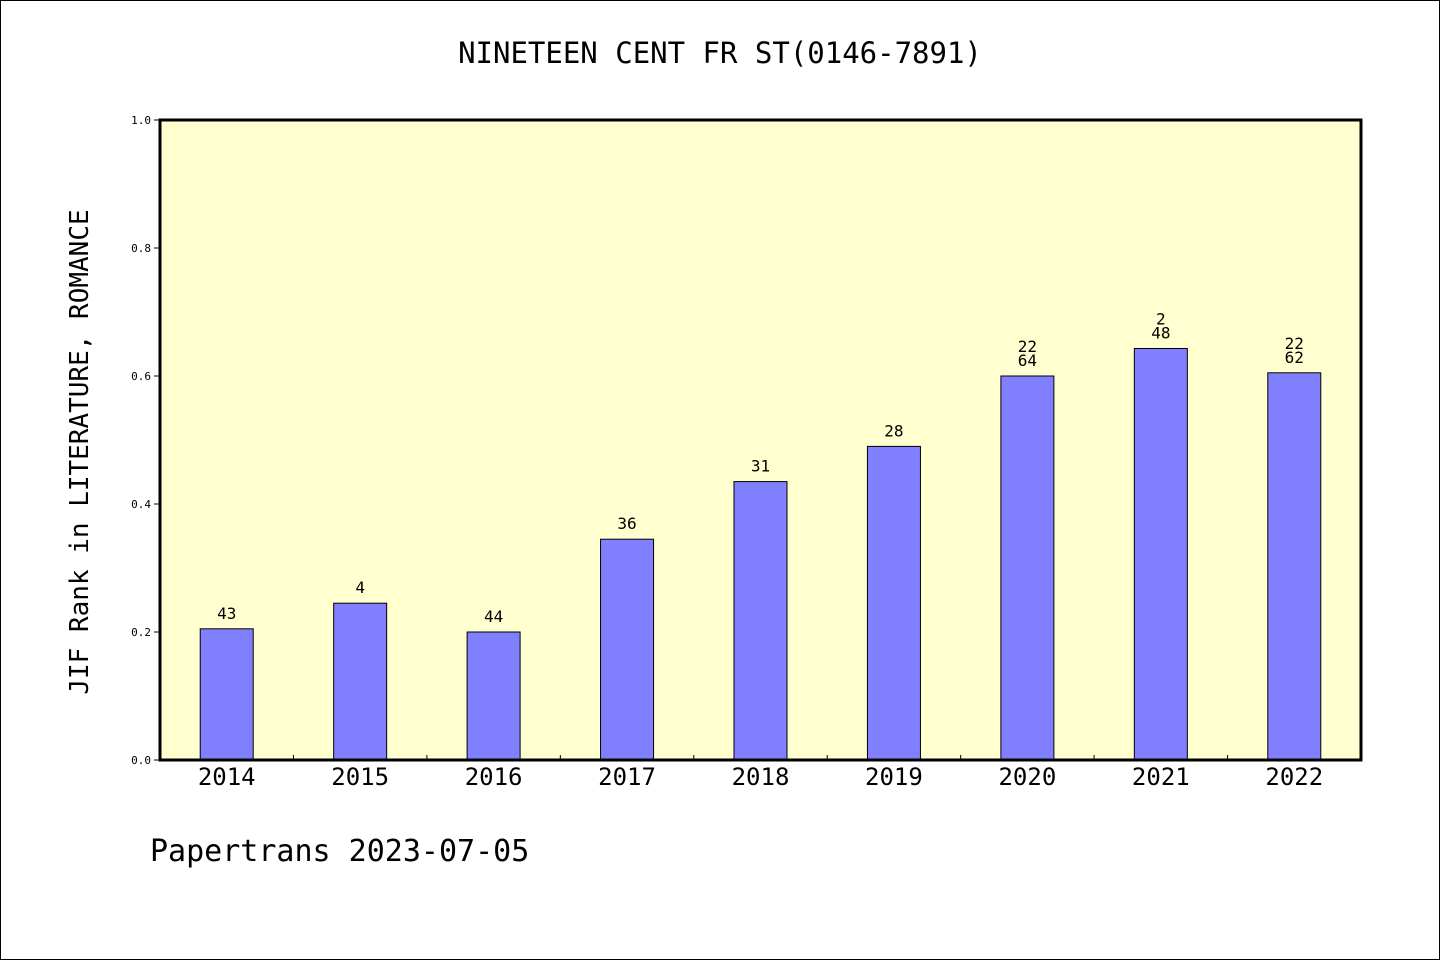  Describe the element at coordinates (226, 613) in the screenshot. I see `bar-value-label: 43` at that location.